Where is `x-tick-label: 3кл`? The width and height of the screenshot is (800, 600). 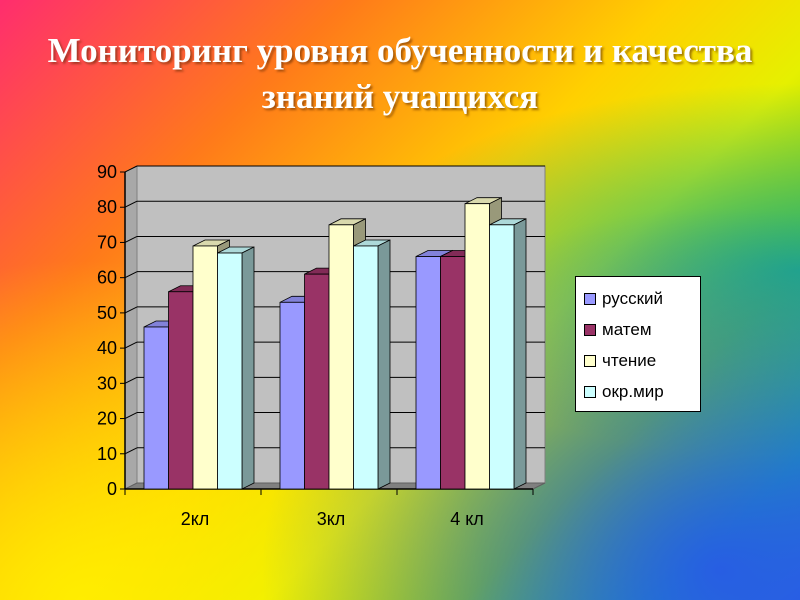 x-tick-label: 3кл is located at coordinates (331, 519).